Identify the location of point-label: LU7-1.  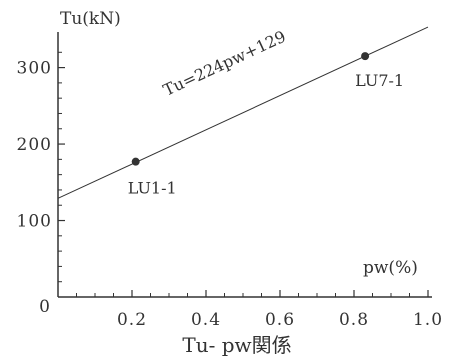
(379, 80).